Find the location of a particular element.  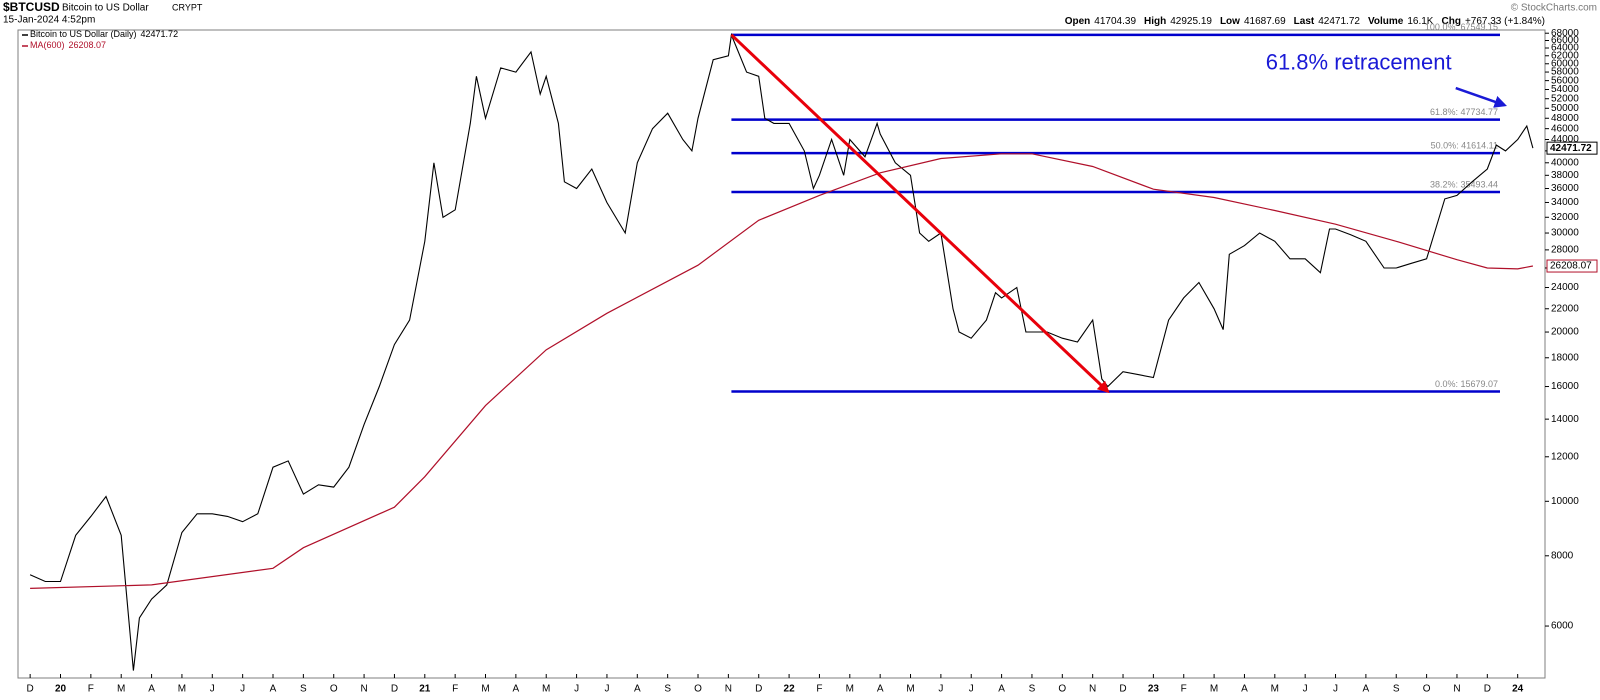

legend-name: Bitcoin to US Dollar (Daily) is located at coordinates (83, 34).